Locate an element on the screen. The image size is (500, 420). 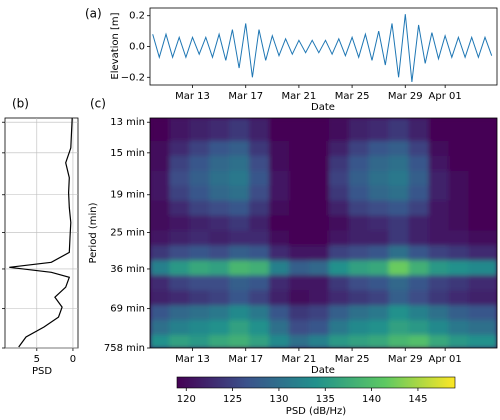
y-axis-label: Elevation [m] is located at coordinates (115, 45).